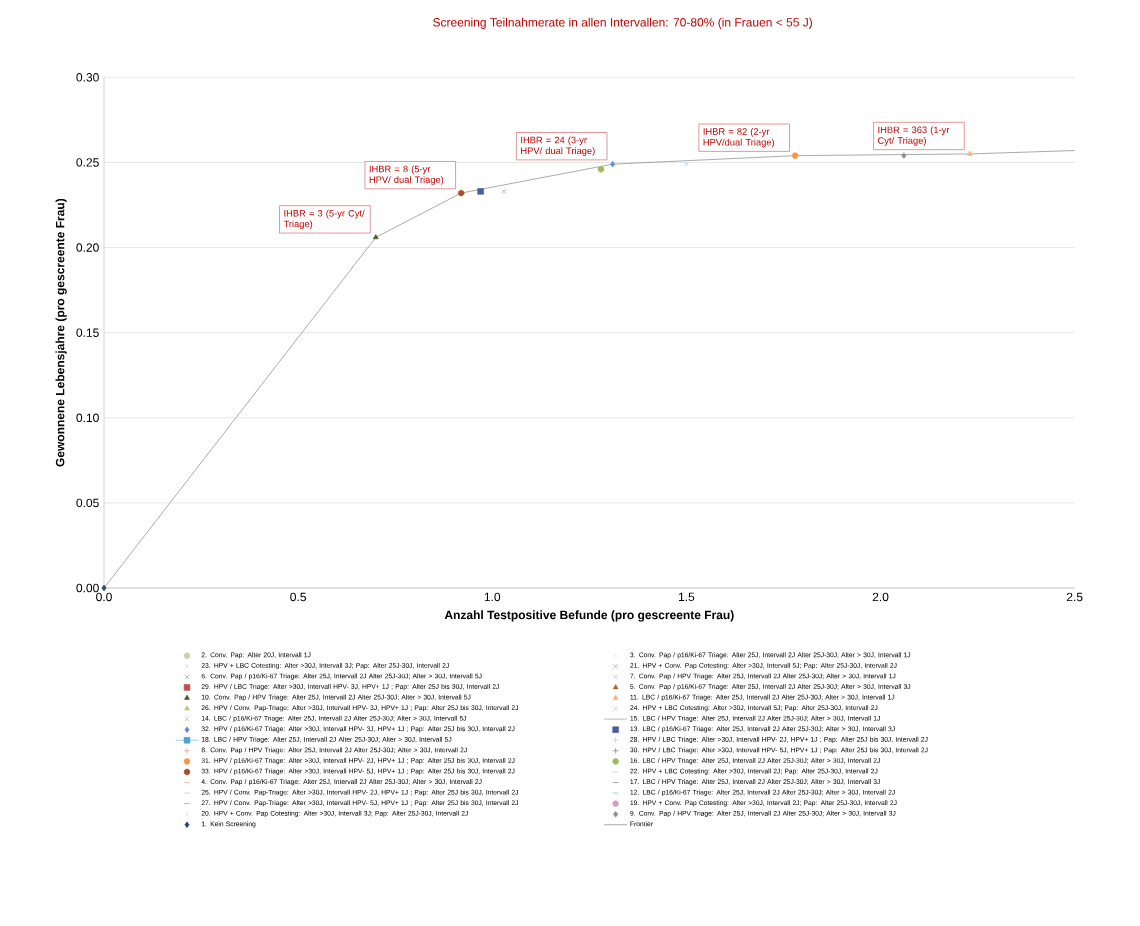 The width and height of the screenshot is (1140, 926). I want to click on y-tick-label: 0.30, so click(87, 77).